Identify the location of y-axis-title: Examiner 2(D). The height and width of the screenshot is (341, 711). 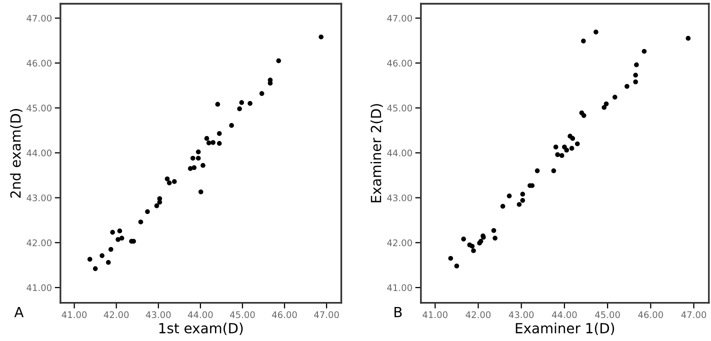
(376, 153).